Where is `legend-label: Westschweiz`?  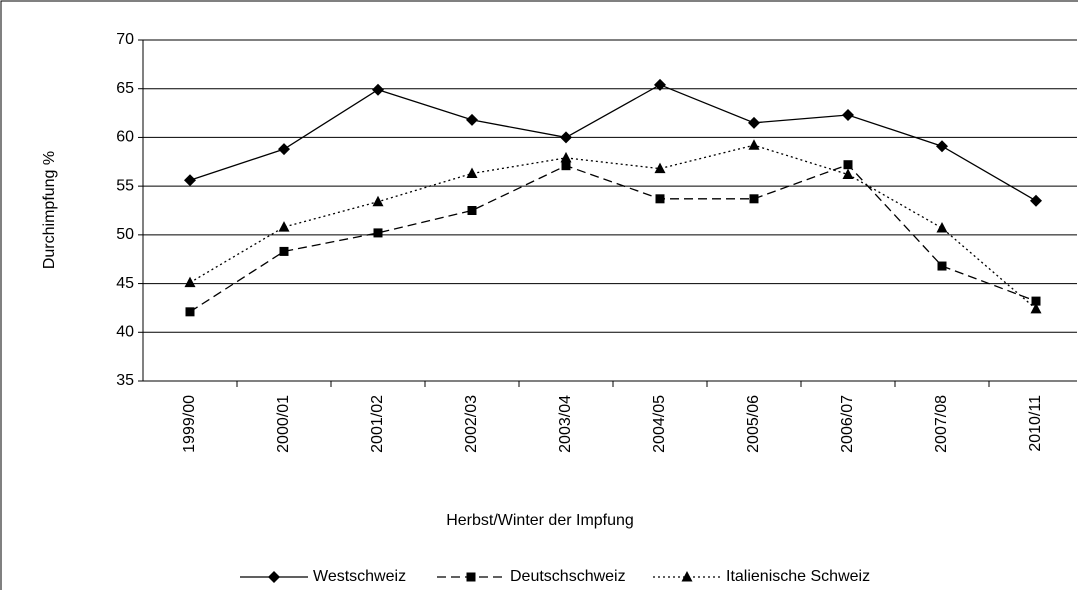
legend-label: Westschweiz is located at coordinates (359, 576).